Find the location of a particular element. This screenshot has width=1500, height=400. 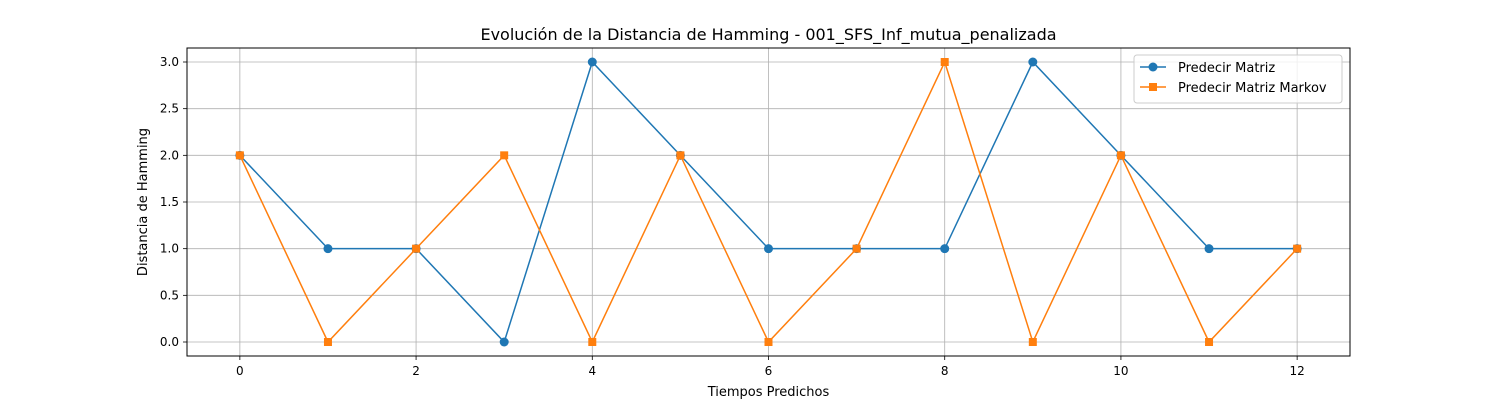

x-tick-label: 8 is located at coordinates (945, 371).